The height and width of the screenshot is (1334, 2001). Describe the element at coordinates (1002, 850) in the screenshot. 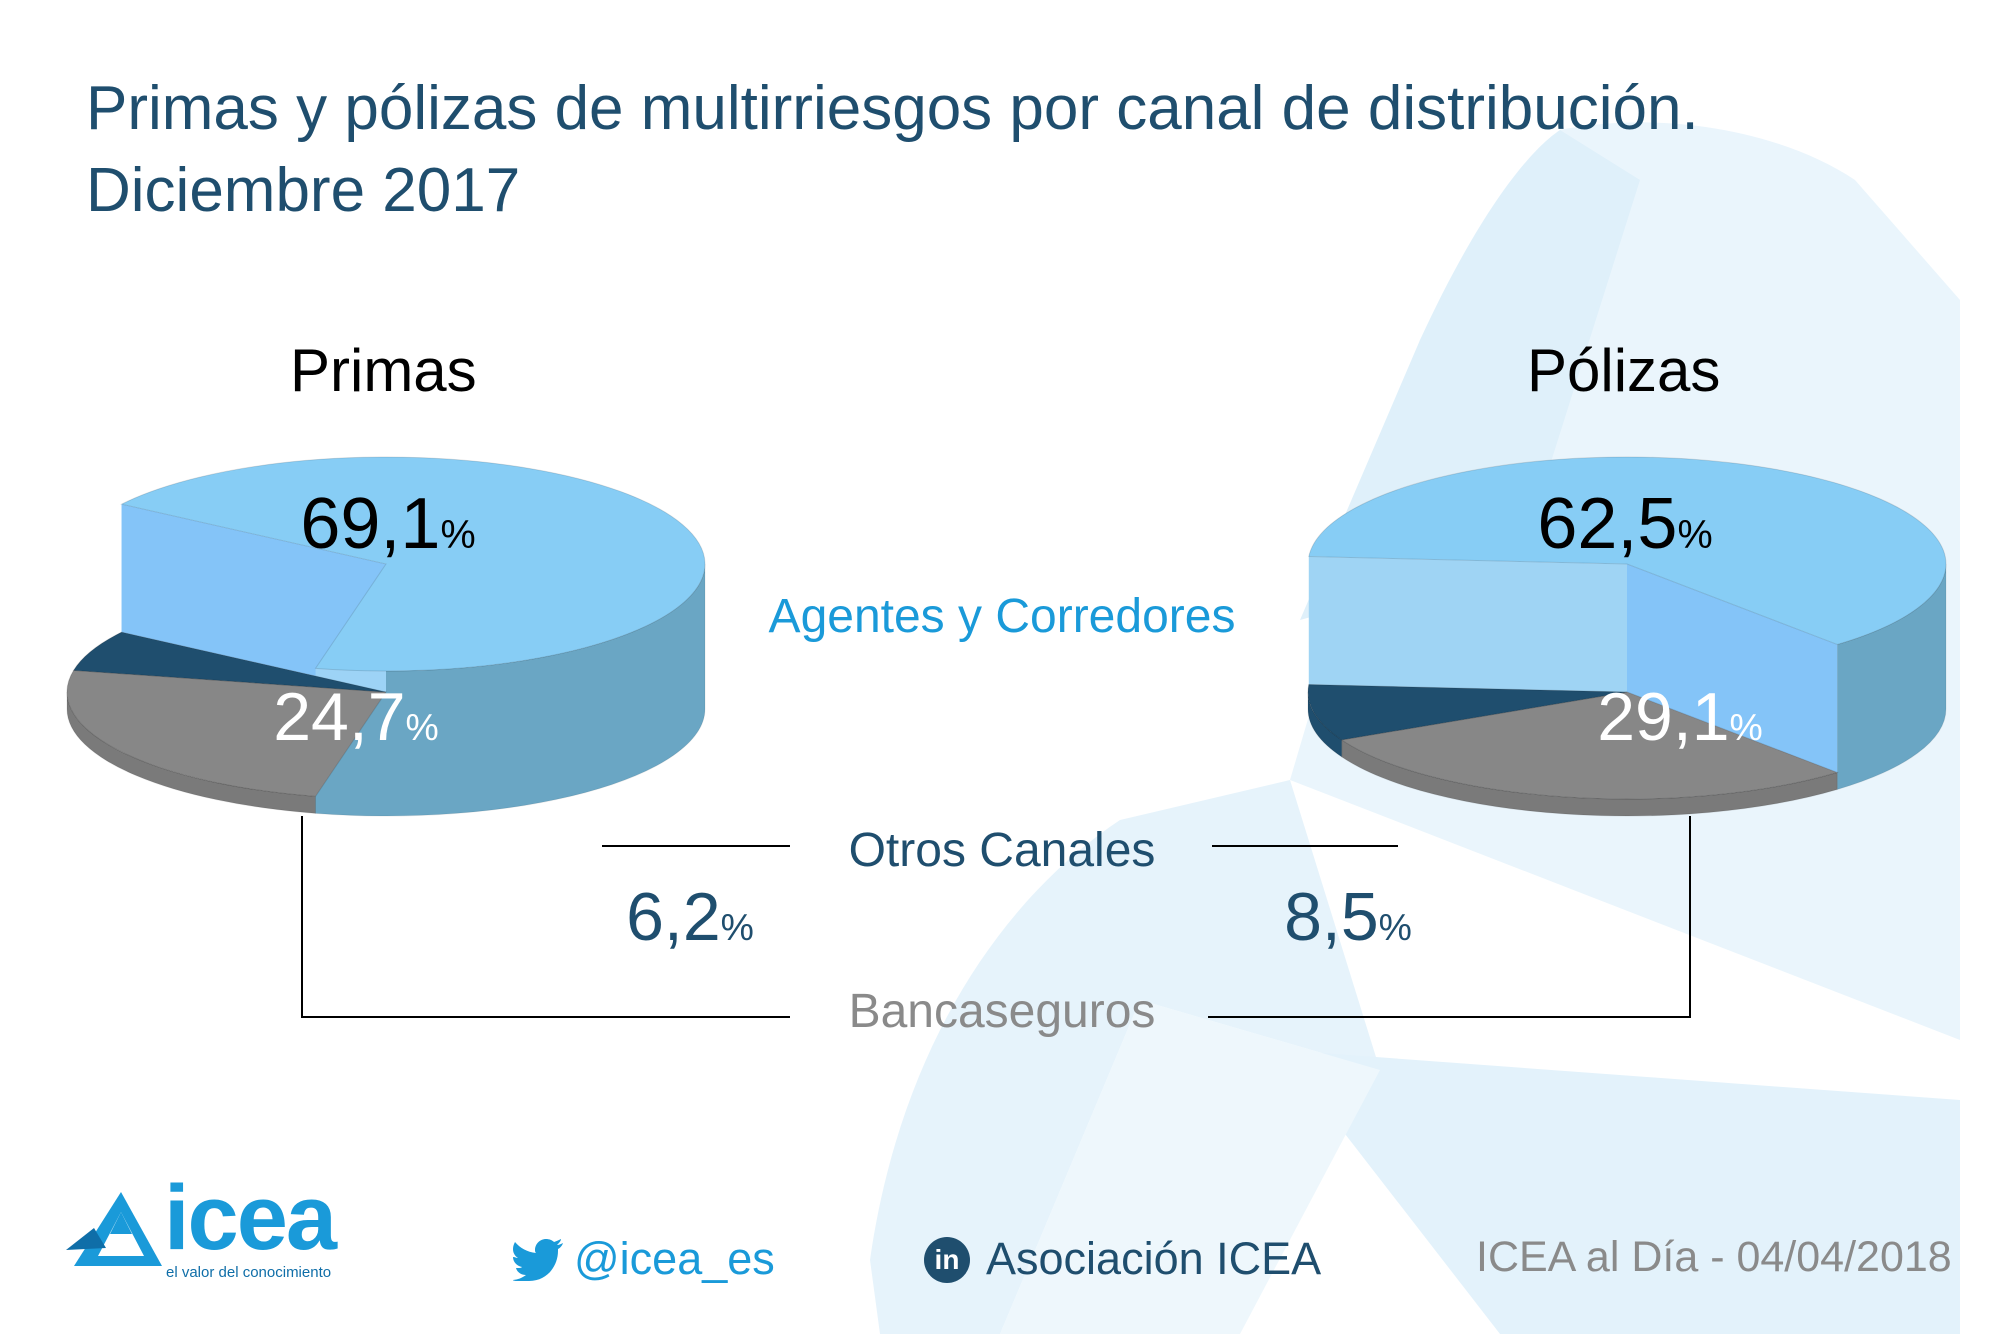

I see `legend-otros-canales: Otros Canales` at that location.